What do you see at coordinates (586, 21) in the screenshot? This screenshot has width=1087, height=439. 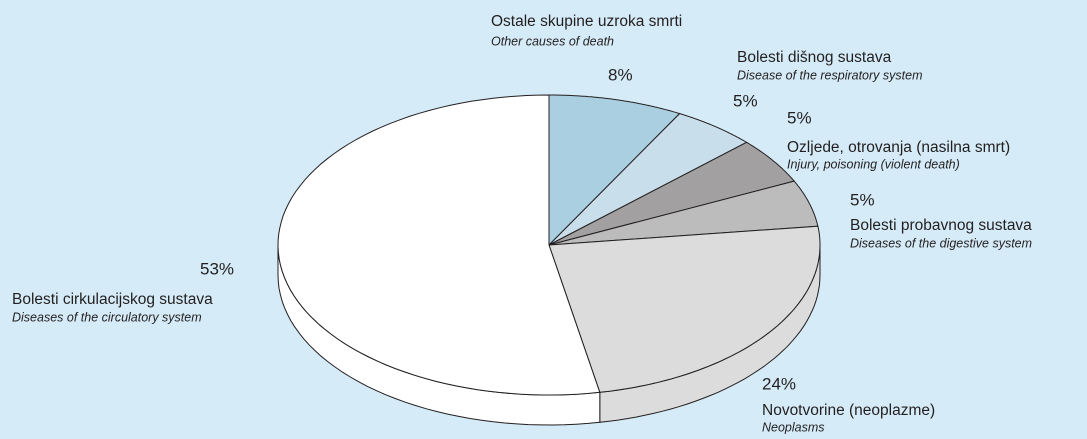 I see `label: Ostale skupine uzroka smrti` at bounding box center [586, 21].